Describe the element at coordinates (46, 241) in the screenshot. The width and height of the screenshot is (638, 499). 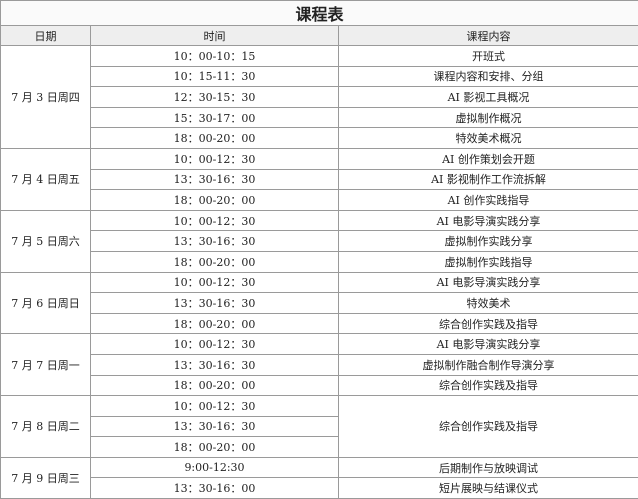
I see `date-cell: 7 月 5 日周六` at that location.